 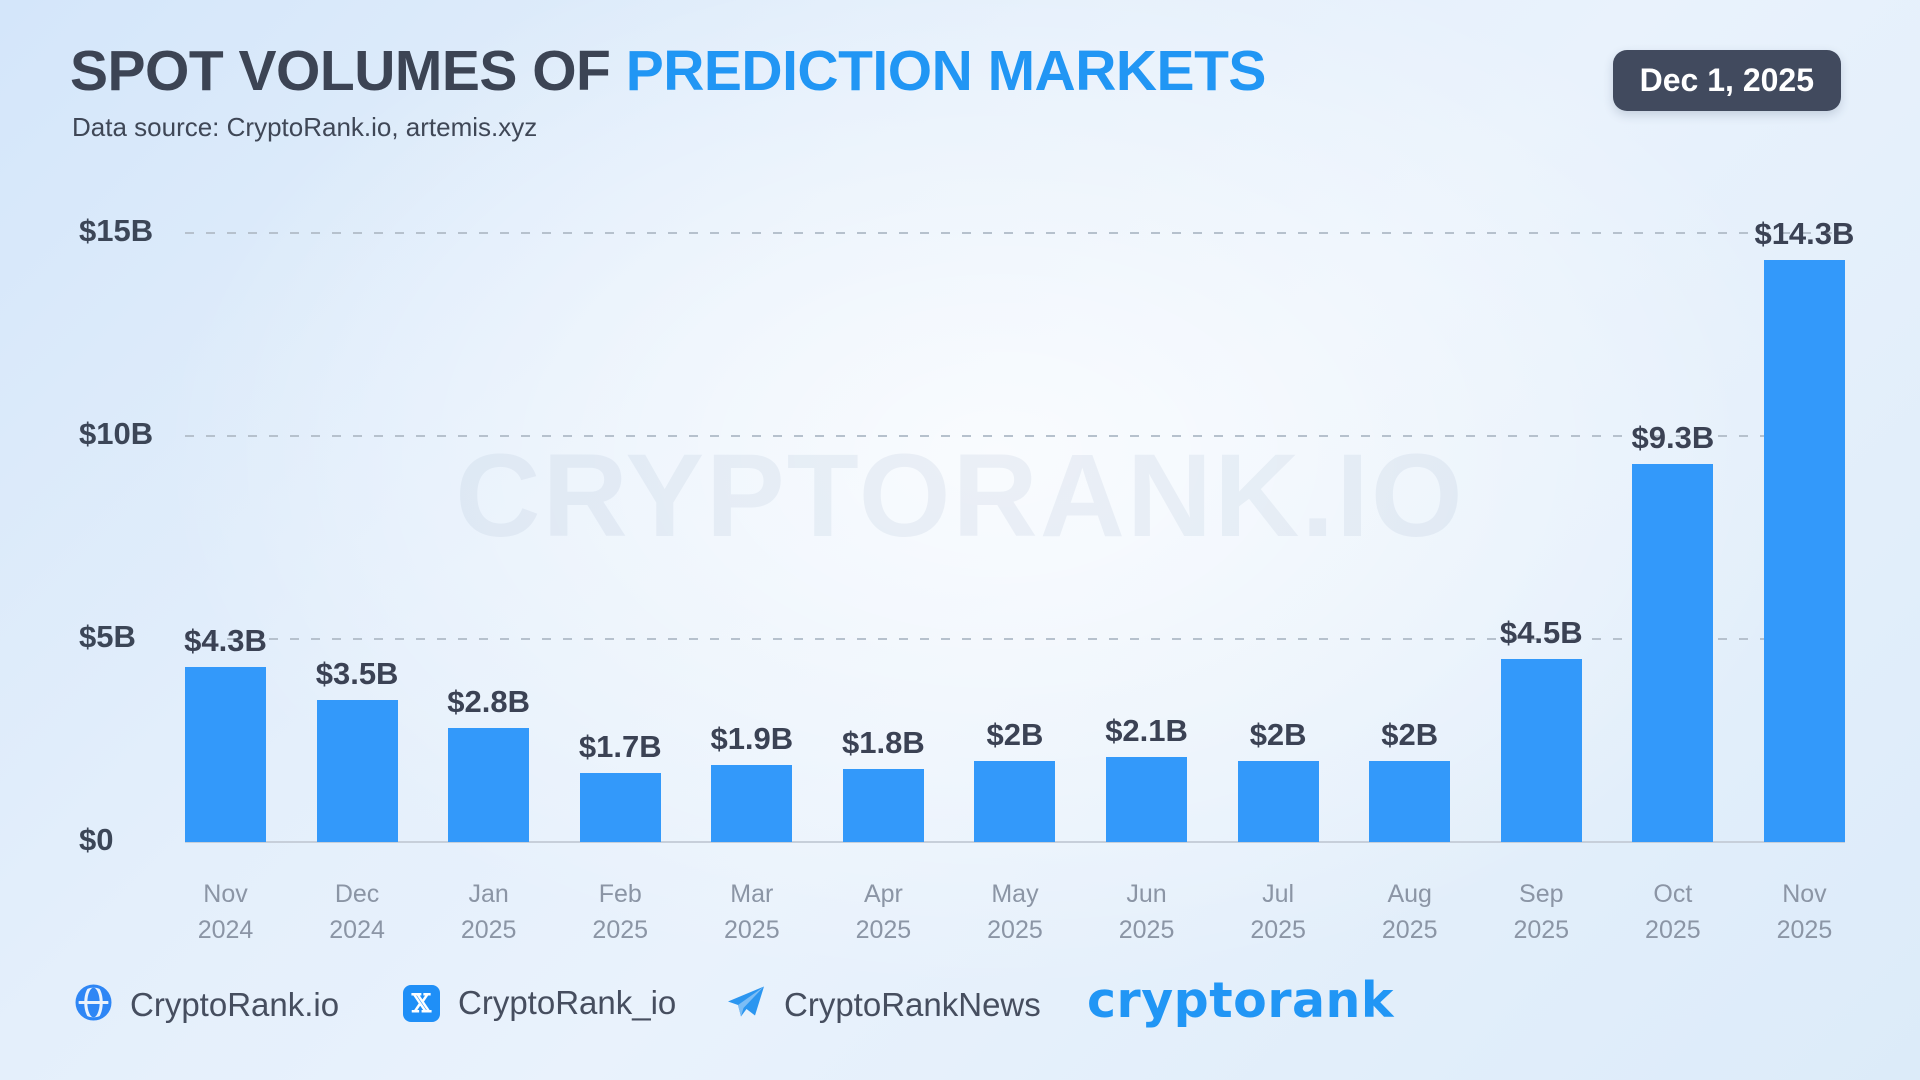 I want to click on footer-link-website-label: CryptoRank.io, so click(x=235, y=1004).